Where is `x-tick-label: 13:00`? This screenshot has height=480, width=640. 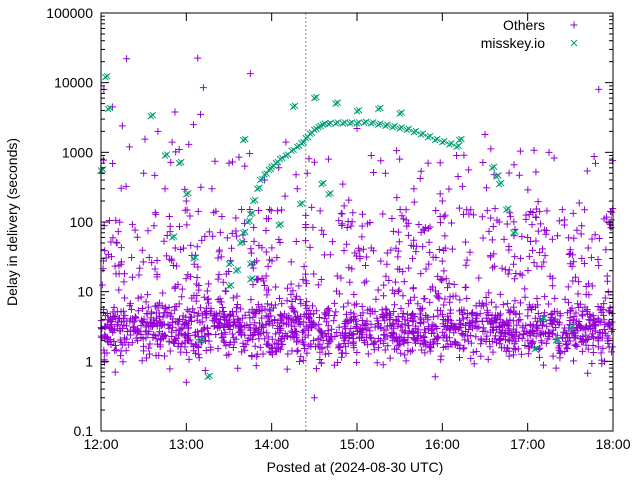
x-tick-label: 13:00 is located at coordinates (186, 444).